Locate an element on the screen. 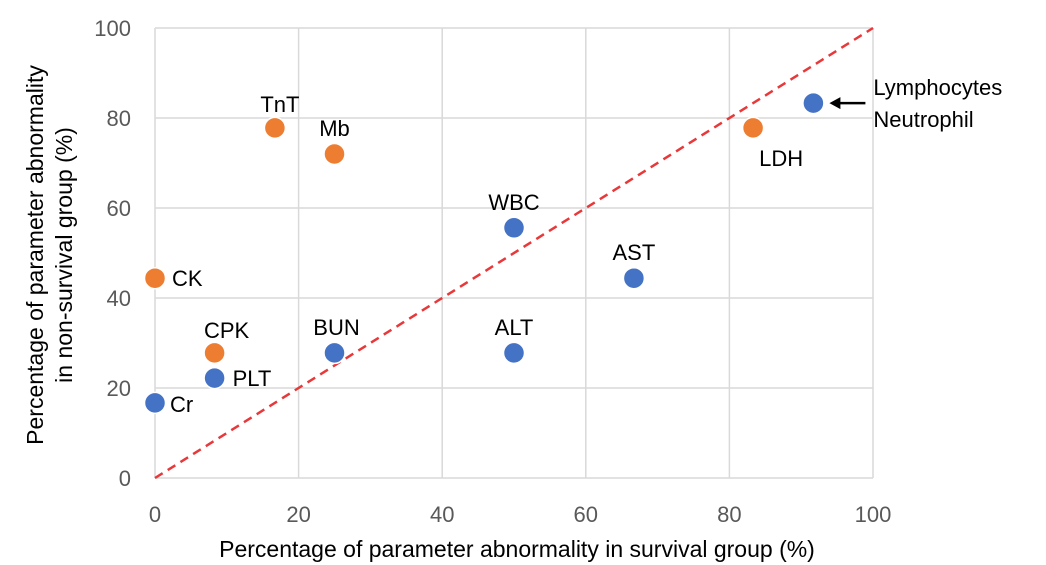  y-tick-label: 0 is located at coordinates (125, 478).